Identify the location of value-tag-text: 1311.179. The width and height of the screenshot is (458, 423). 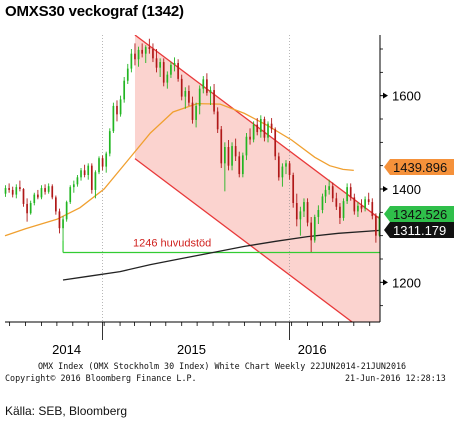
(419, 230).